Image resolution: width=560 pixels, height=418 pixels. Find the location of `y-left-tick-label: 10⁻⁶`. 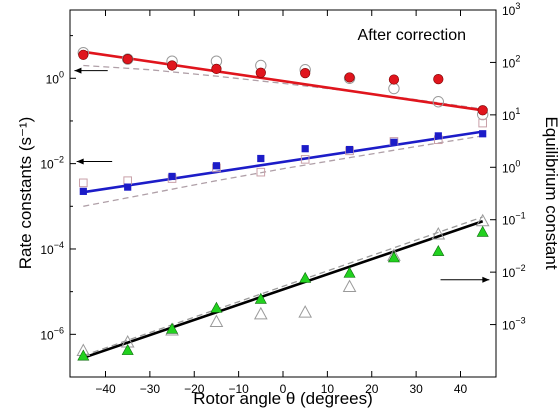

y-left-tick-label: 10⁻⁶ is located at coordinates (52, 333).